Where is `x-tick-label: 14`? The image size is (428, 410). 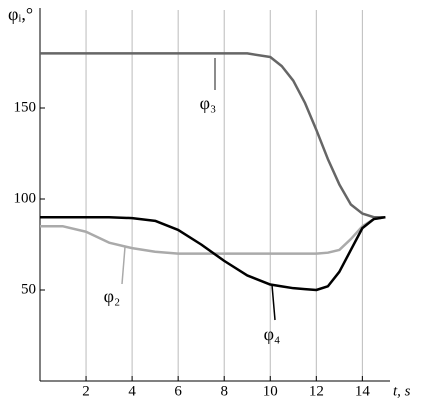 x-tick-label: 14 is located at coordinates (363, 391).